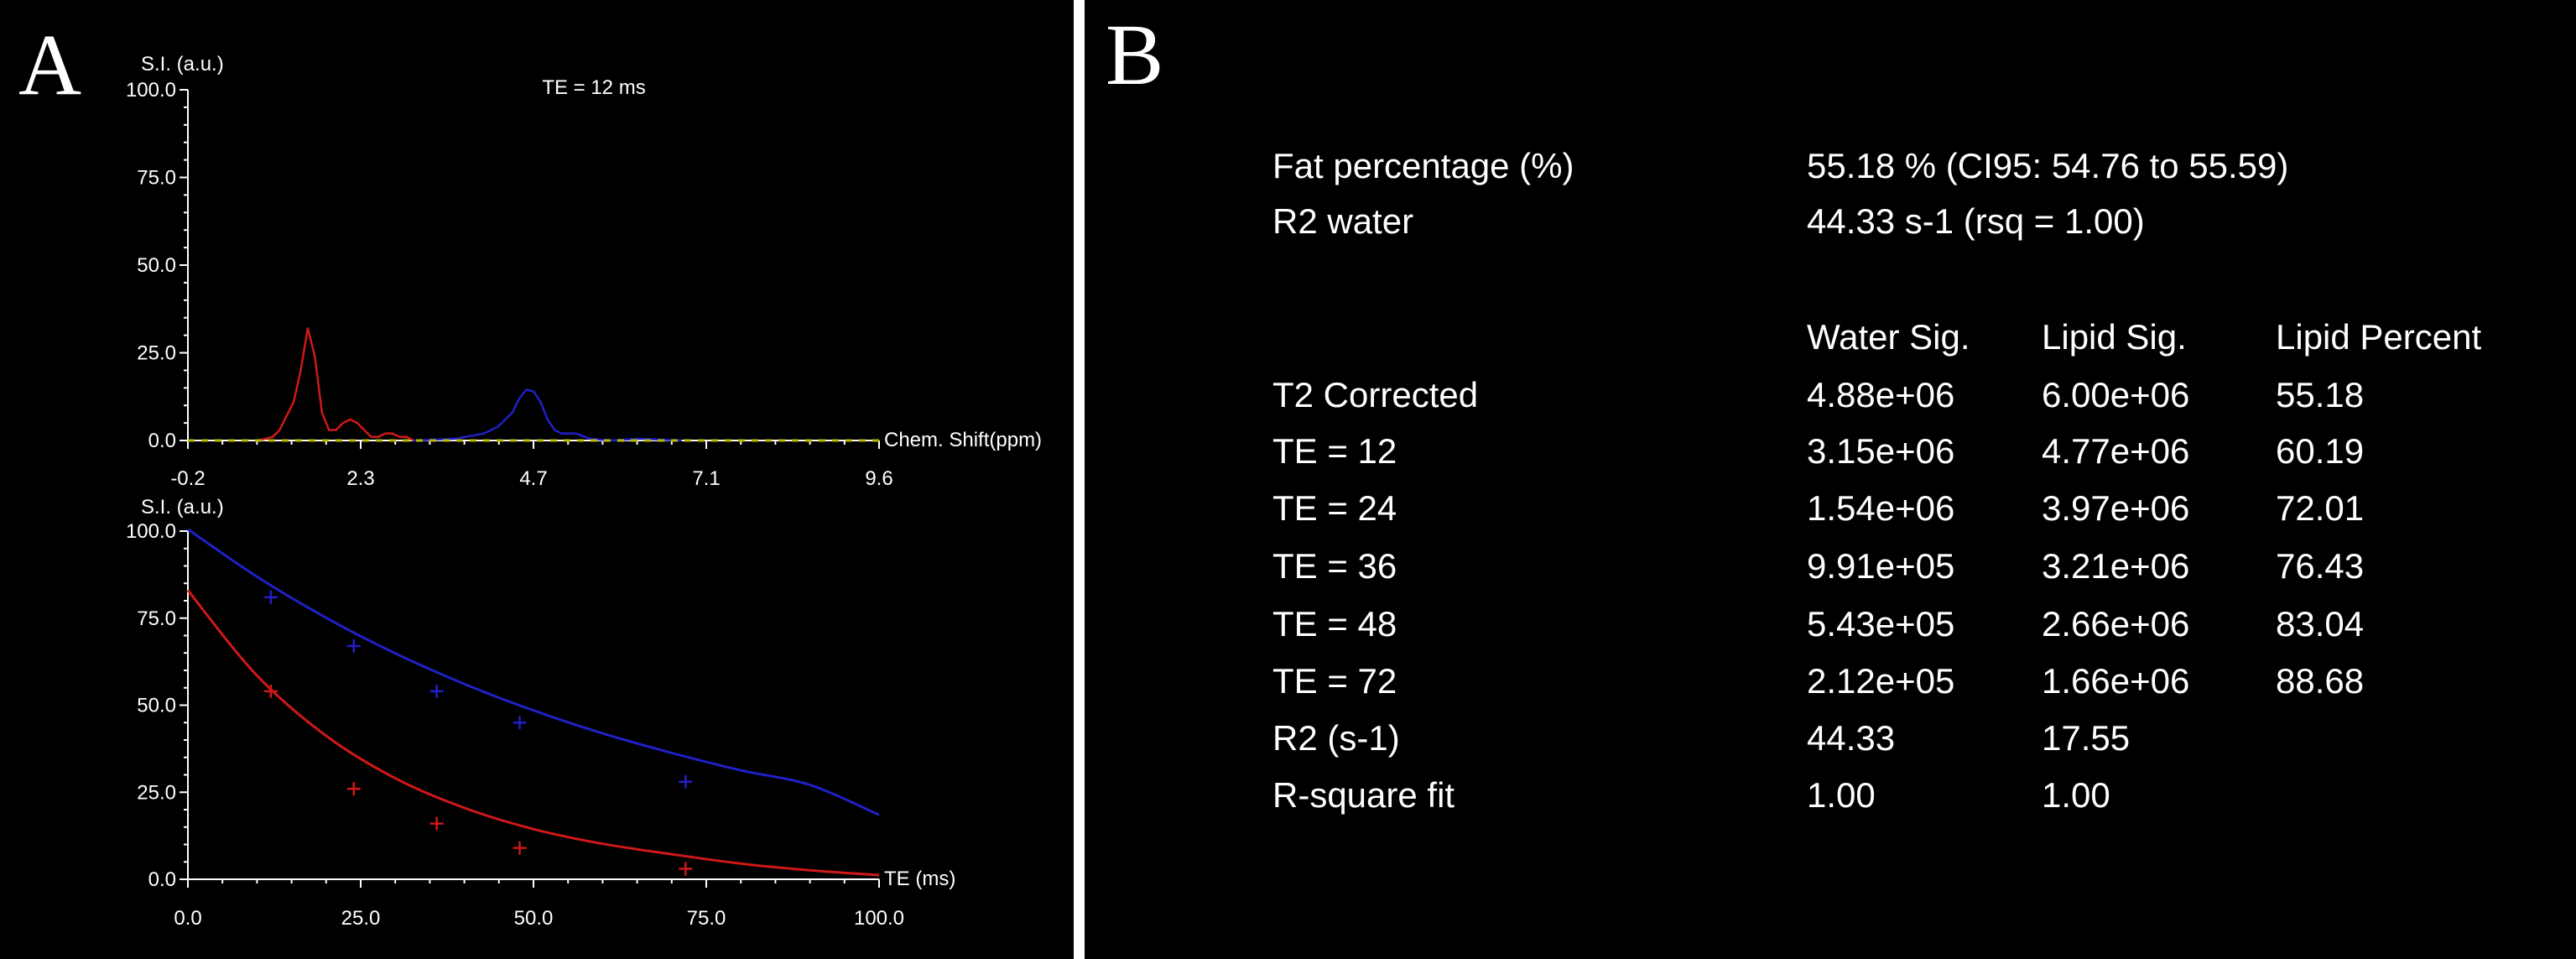 The image size is (2576, 959). I want to click on decay-y-tick-label: 50.0, so click(156, 706).